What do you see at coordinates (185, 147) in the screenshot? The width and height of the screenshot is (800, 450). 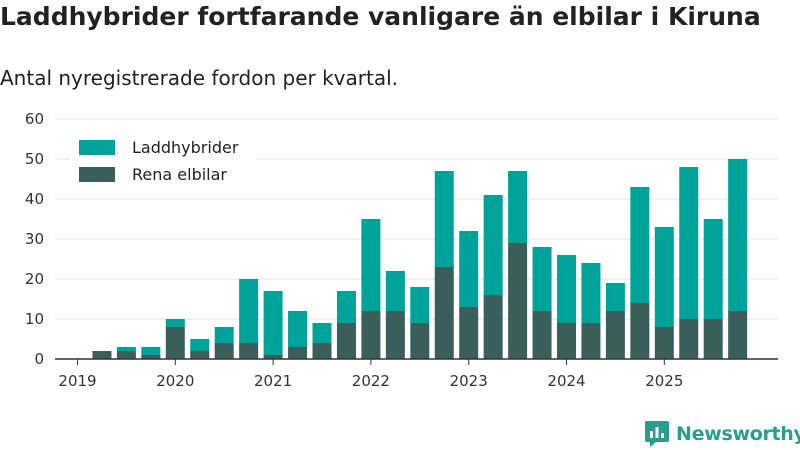 I see `legend-label-laddhybrider: Laddhybrider` at bounding box center [185, 147].